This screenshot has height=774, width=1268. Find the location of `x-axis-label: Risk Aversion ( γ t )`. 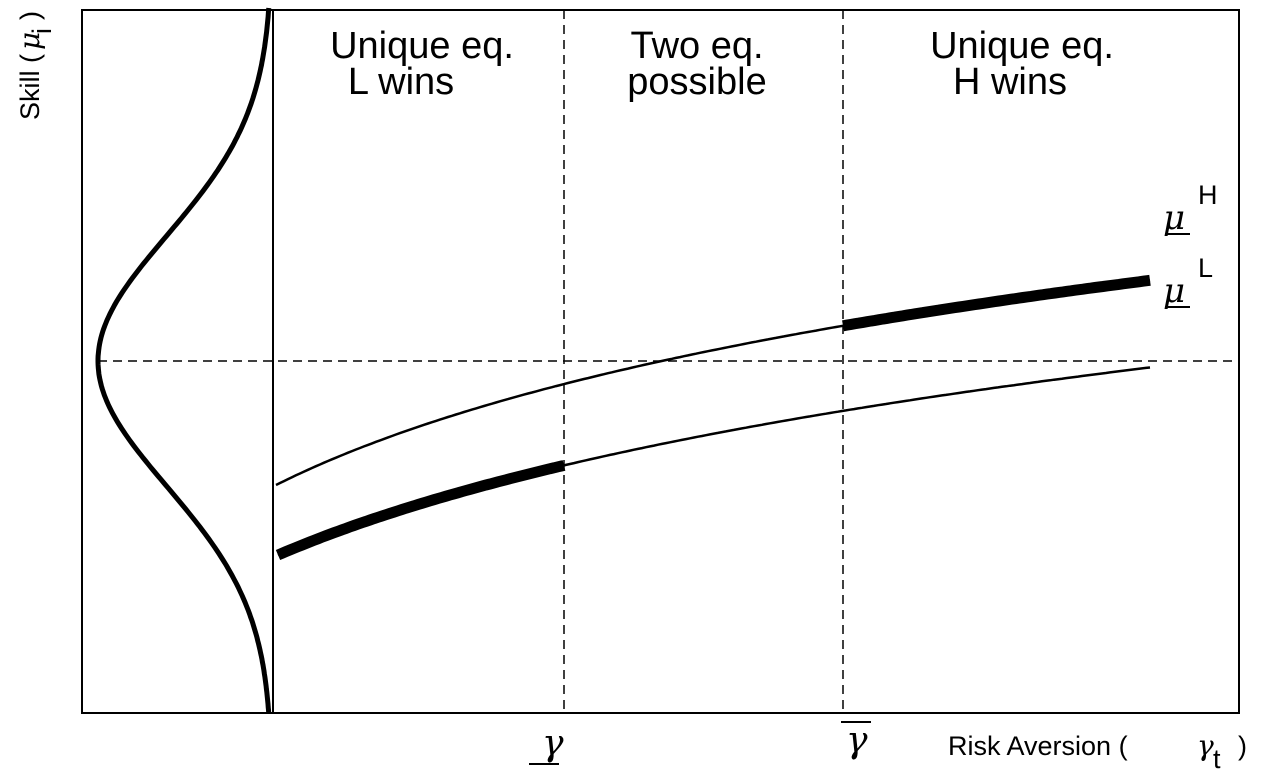

x-axis-label: Risk Aversion ( γ t ) is located at coordinates (1097, 751).